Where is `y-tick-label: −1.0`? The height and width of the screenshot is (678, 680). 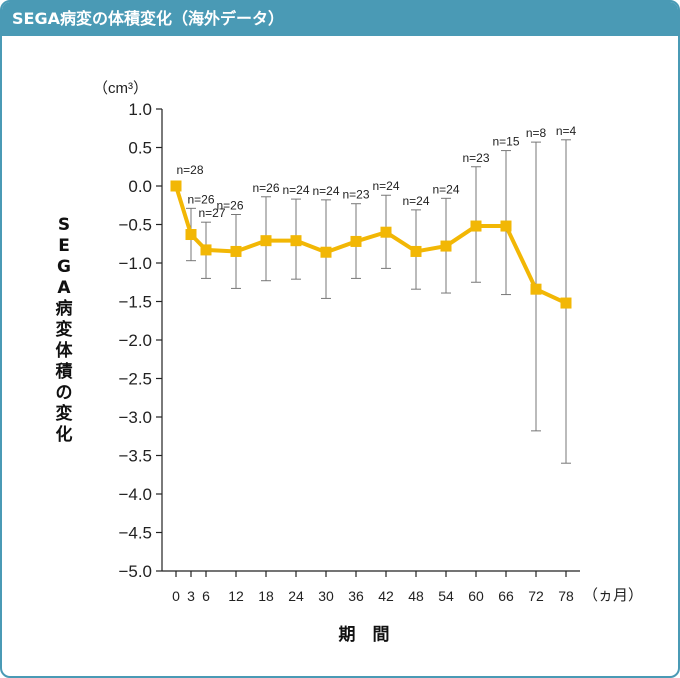 y-tick-label: −1.0 is located at coordinates (135, 263).